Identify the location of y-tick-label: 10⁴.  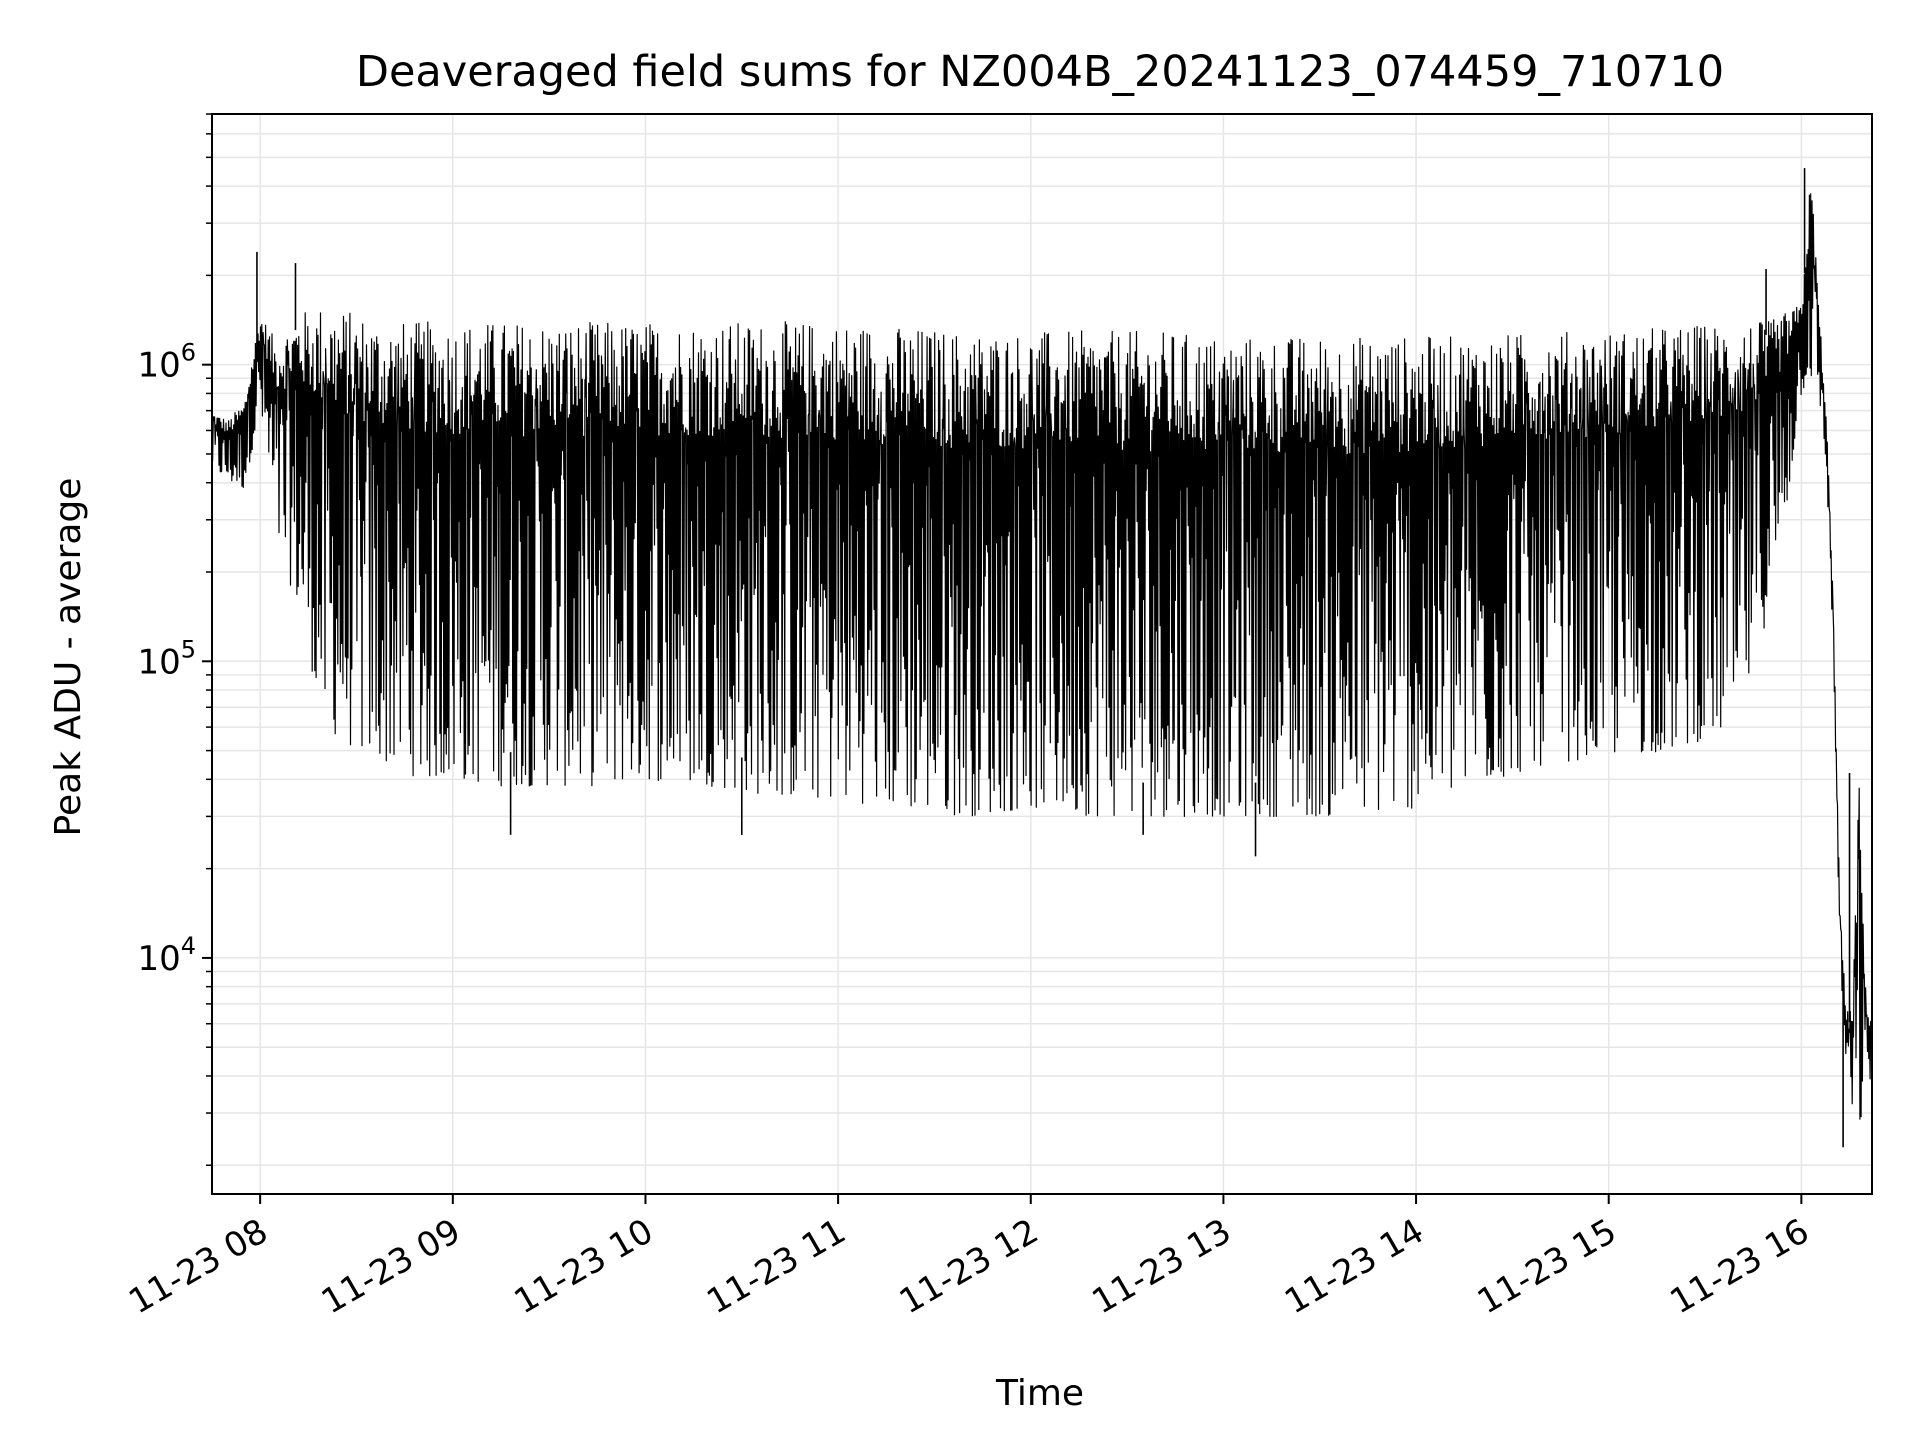
(166, 955).